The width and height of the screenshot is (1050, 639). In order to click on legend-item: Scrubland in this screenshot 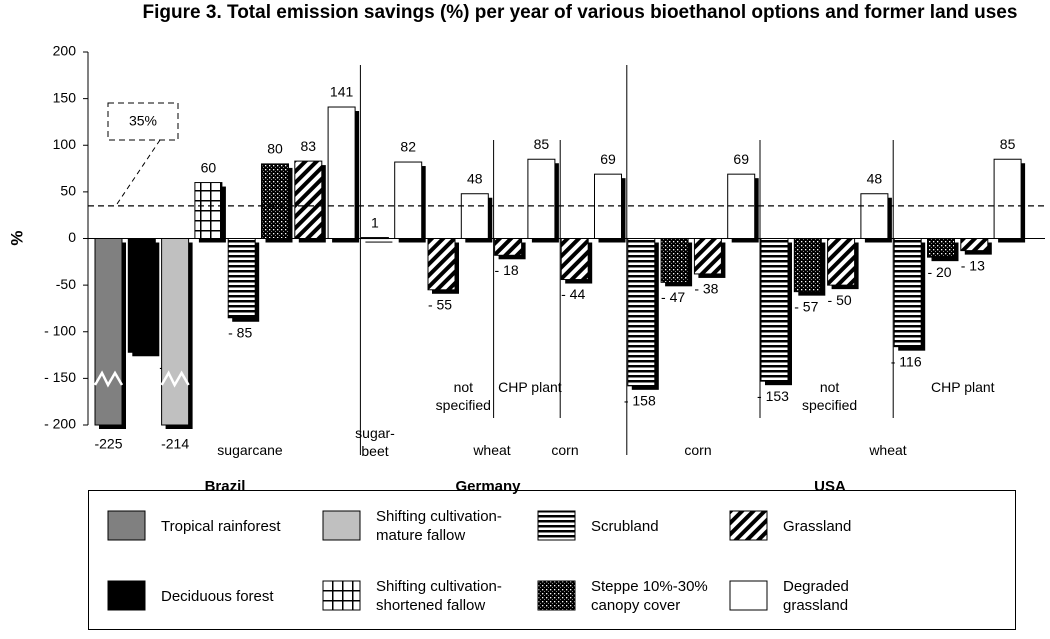, I will do `click(633, 526)`.